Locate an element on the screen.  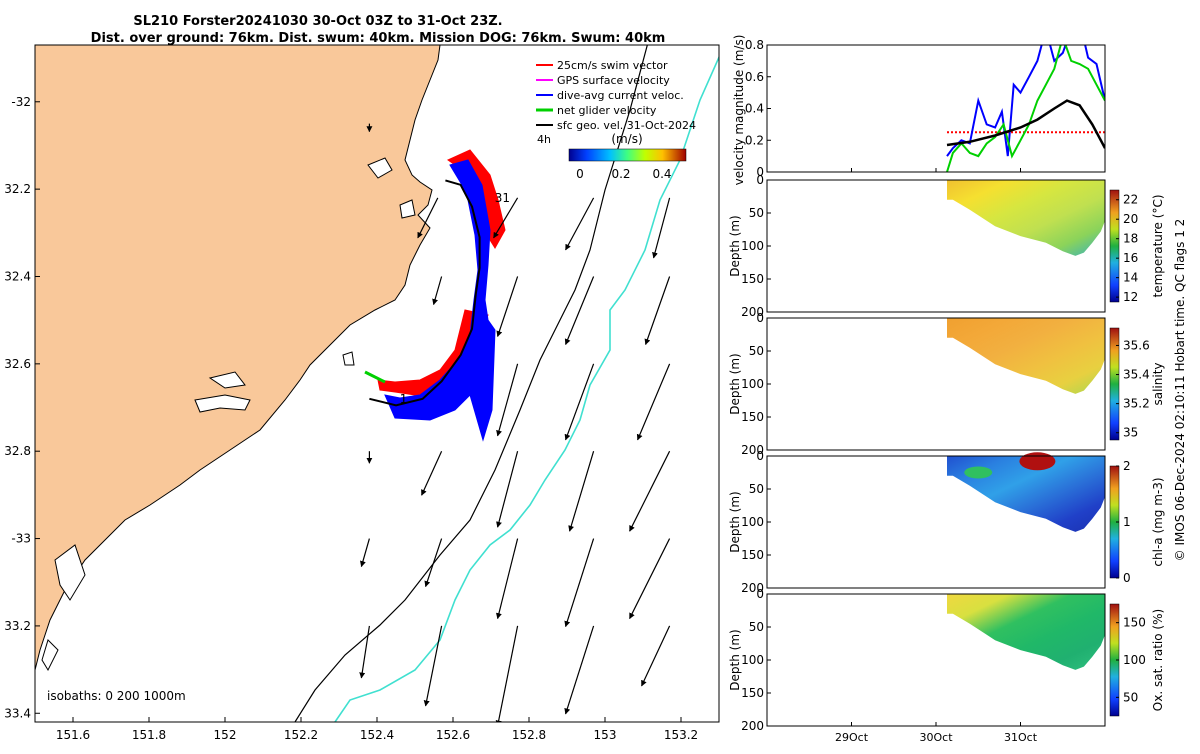
colorbar-tick-label: 2 is located at coordinates (1127, 466).